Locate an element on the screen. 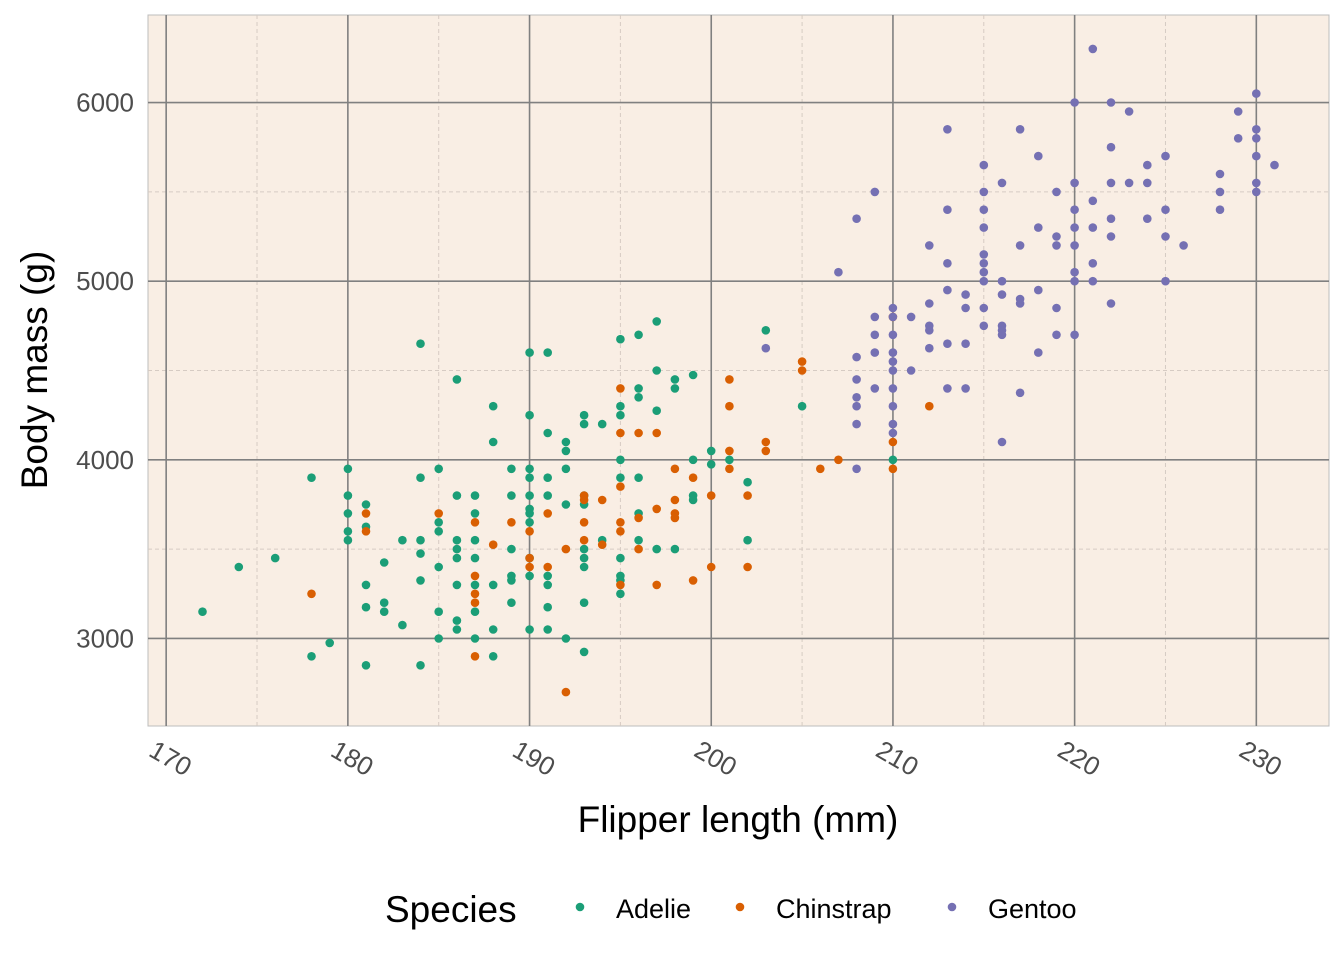 Image resolution: width=1344 pixels, height=960 pixels. x-tick-label: 200 is located at coordinates (715, 758).